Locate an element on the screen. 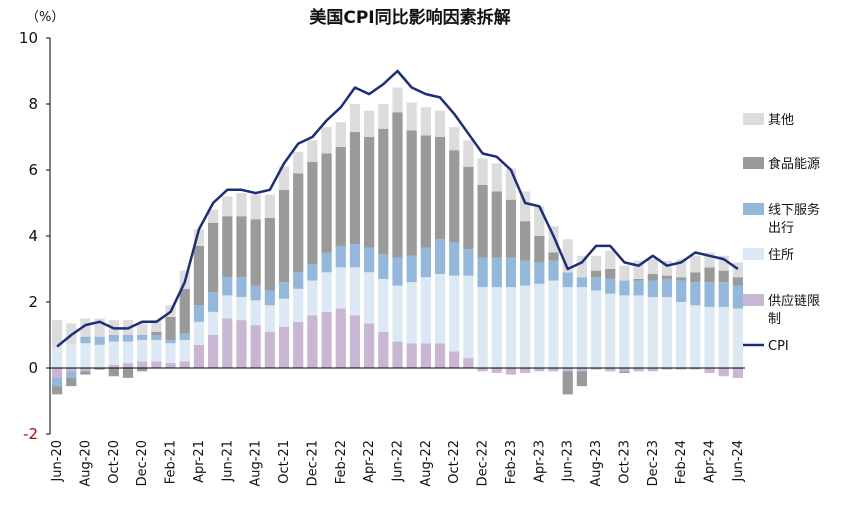 This screenshot has height=518, width=841. x-tick-label: Feb-23 is located at coordinates (511, 462).